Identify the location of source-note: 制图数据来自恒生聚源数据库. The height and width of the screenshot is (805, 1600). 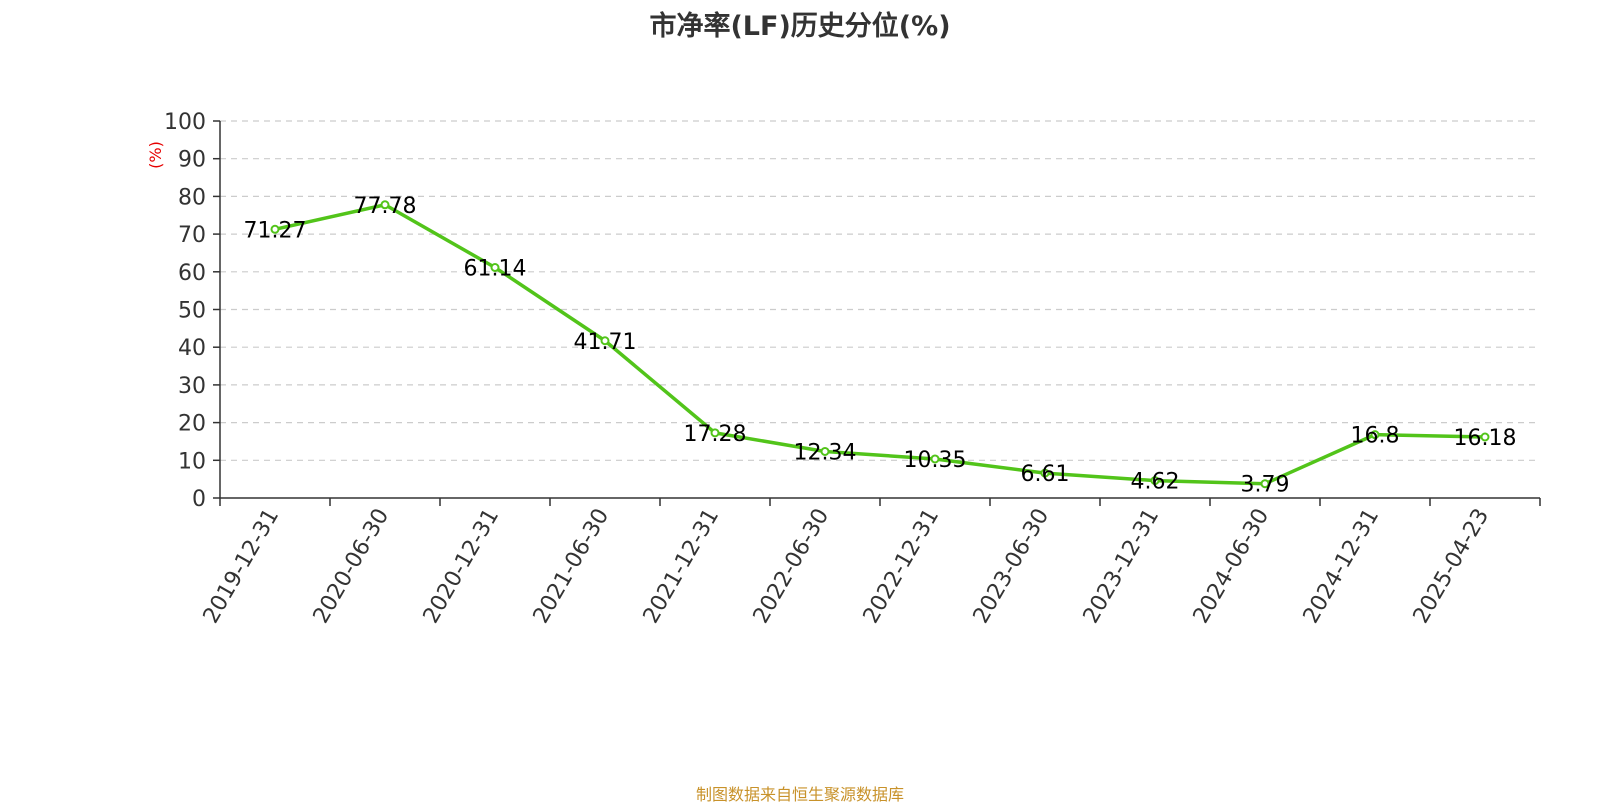
(799, 794).